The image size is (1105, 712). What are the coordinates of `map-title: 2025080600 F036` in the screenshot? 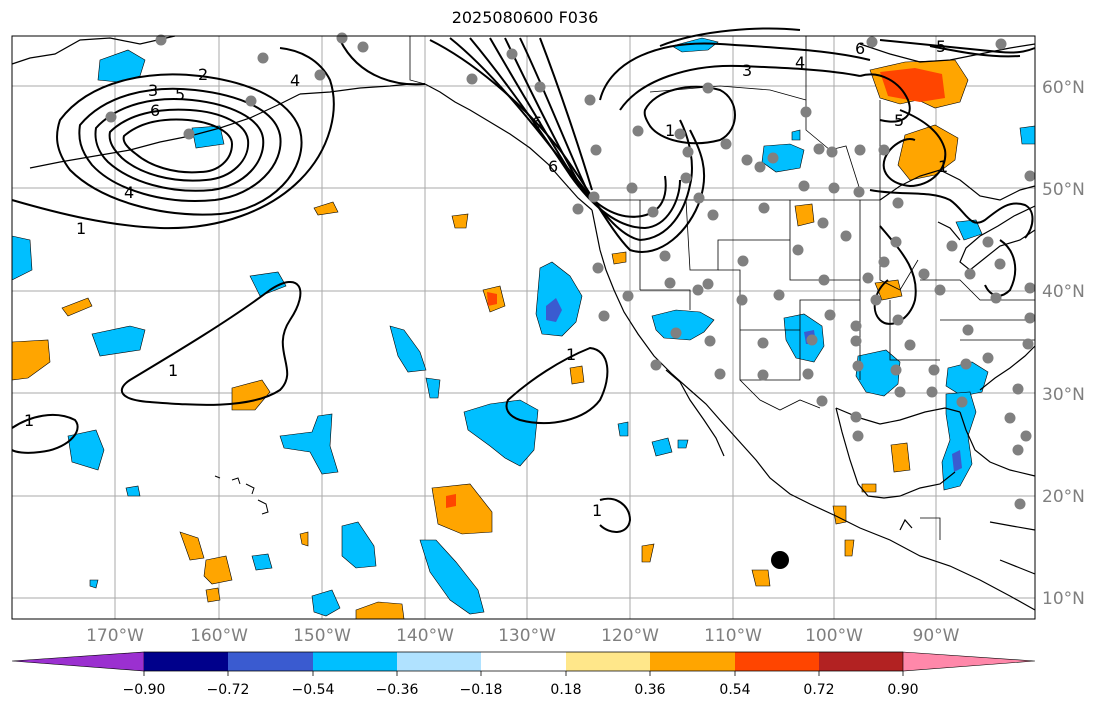 It's located at (525, 17).